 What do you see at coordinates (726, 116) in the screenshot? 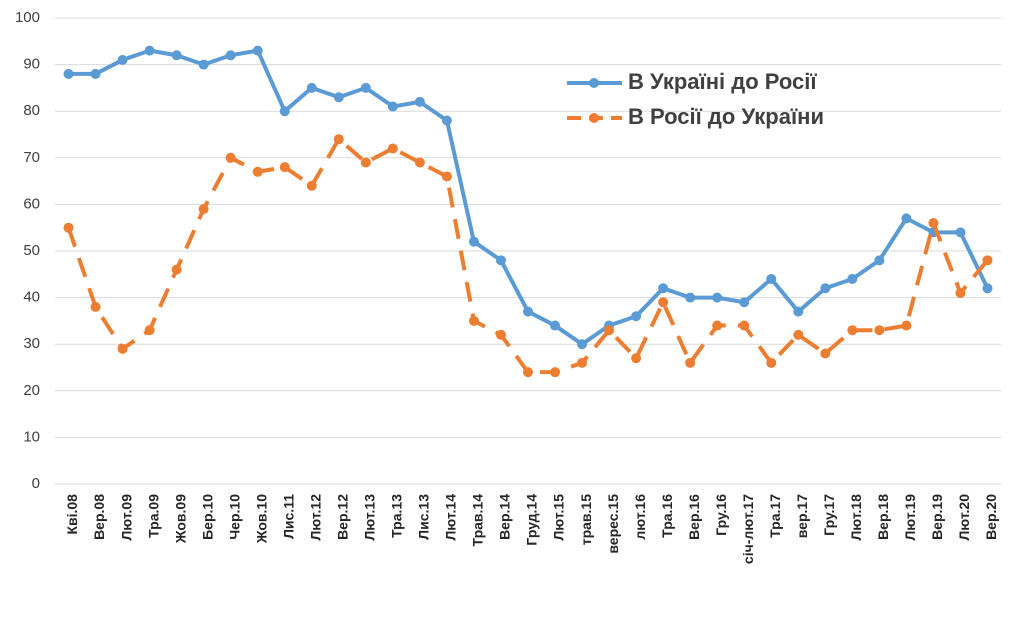
I see `legend-label: В Росії до України` at bounding box center [726, 116].